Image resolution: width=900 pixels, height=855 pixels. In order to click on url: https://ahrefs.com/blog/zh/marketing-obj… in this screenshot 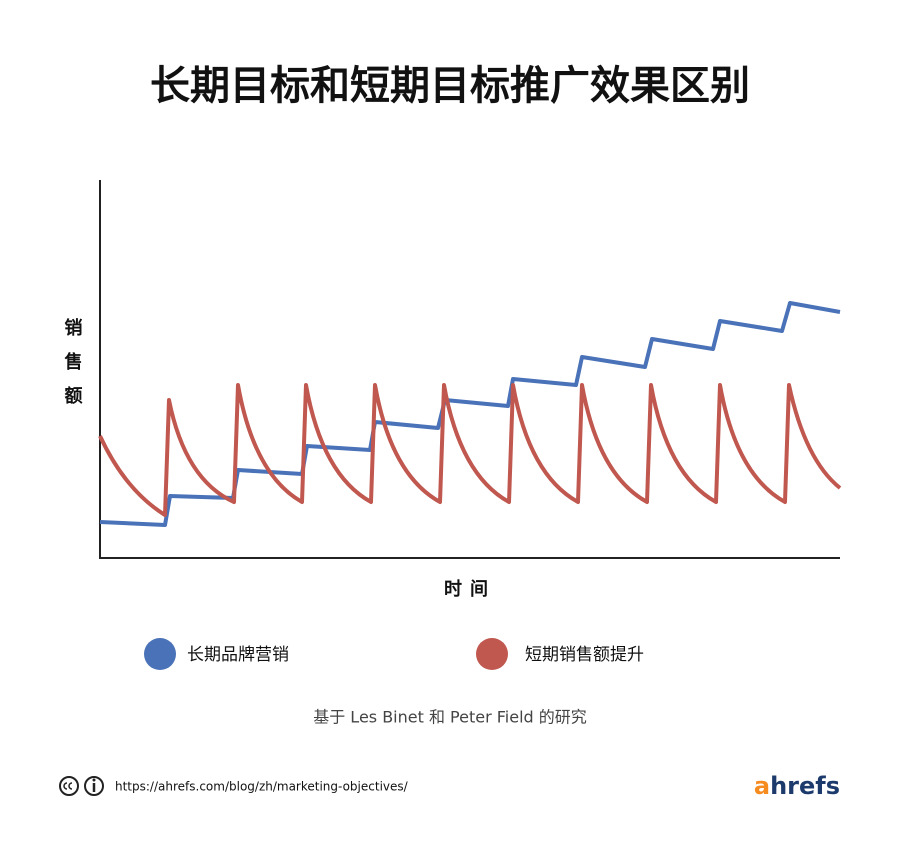, I will do `click(262, 787)`.